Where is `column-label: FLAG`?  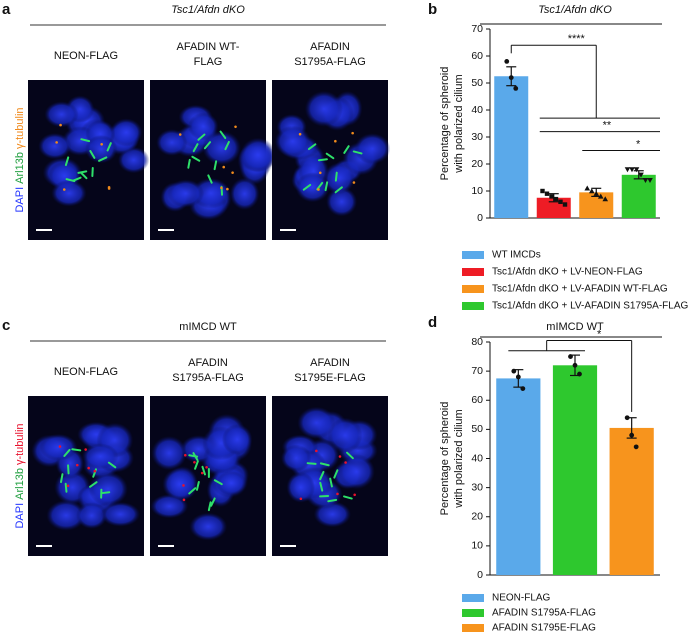 column-label: FLAG is located at coordinates (208, 62).